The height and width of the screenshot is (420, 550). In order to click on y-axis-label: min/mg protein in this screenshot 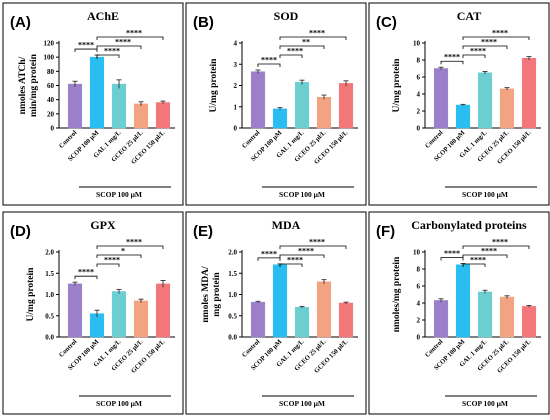, I will do `click(34, 85)`.